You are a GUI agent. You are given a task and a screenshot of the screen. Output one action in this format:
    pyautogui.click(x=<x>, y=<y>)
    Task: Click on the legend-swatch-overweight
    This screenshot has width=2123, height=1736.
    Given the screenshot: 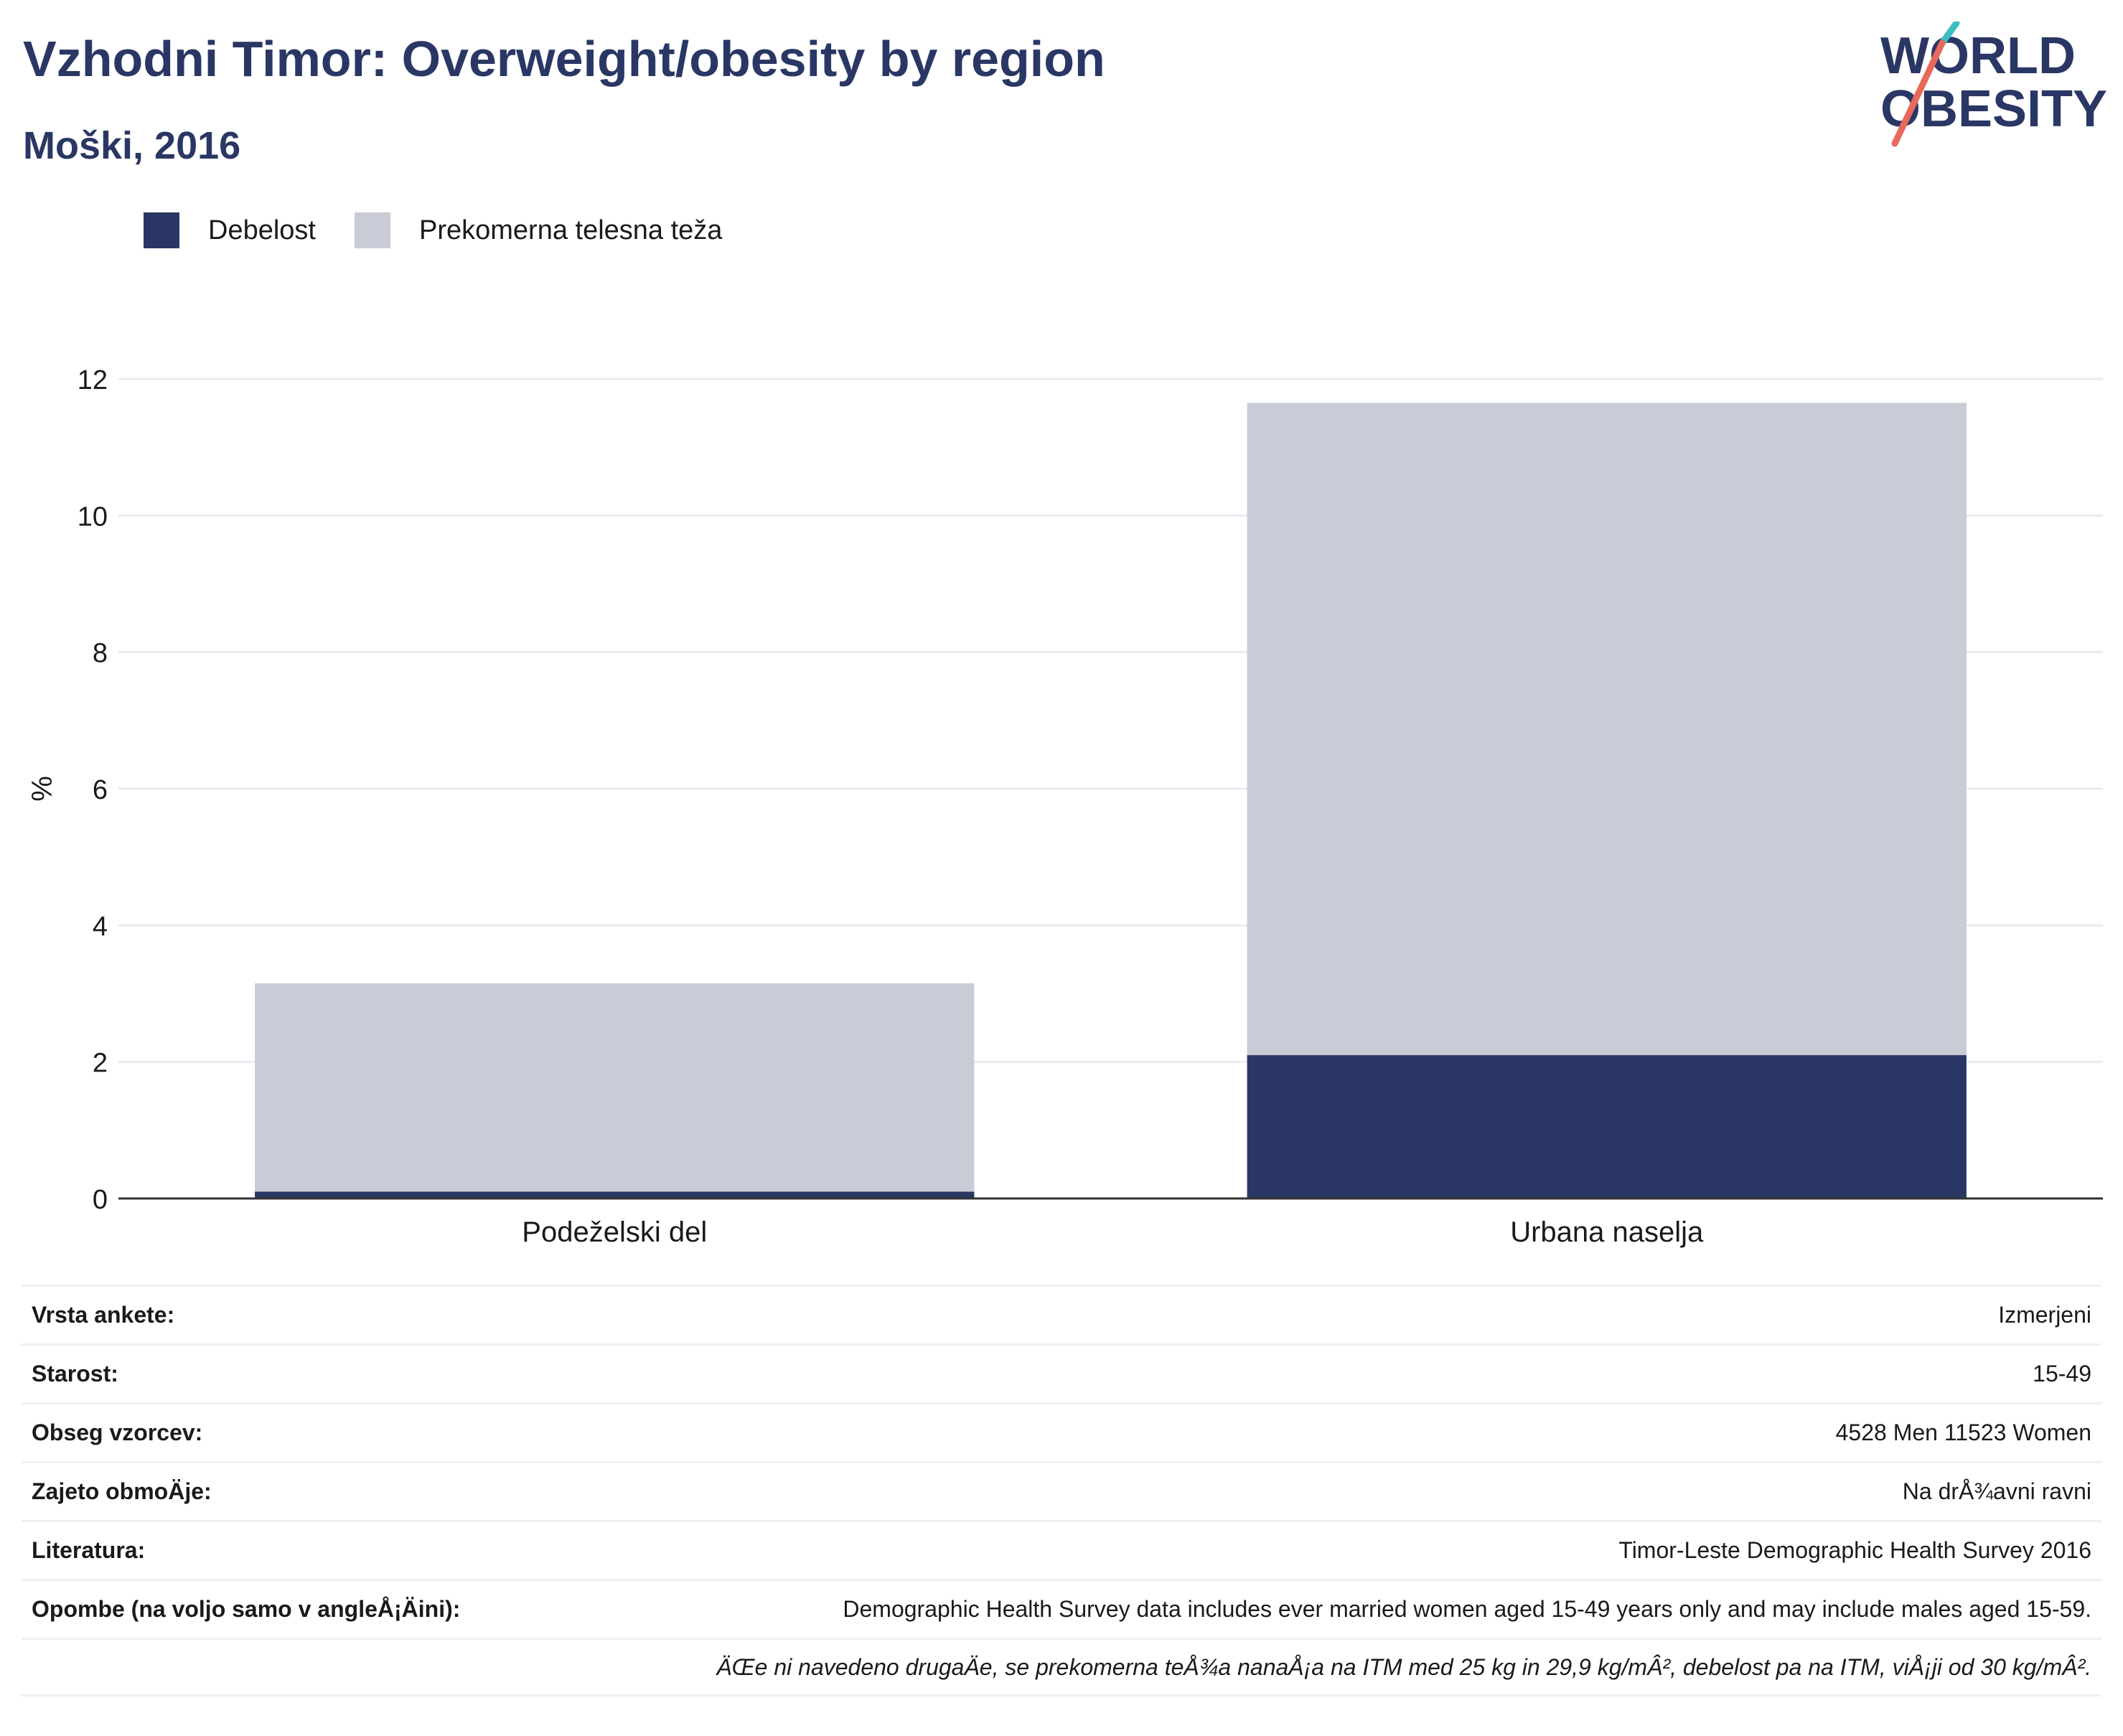 What is the action you would take?
    pyautogui.click(x=372, y=230)
    